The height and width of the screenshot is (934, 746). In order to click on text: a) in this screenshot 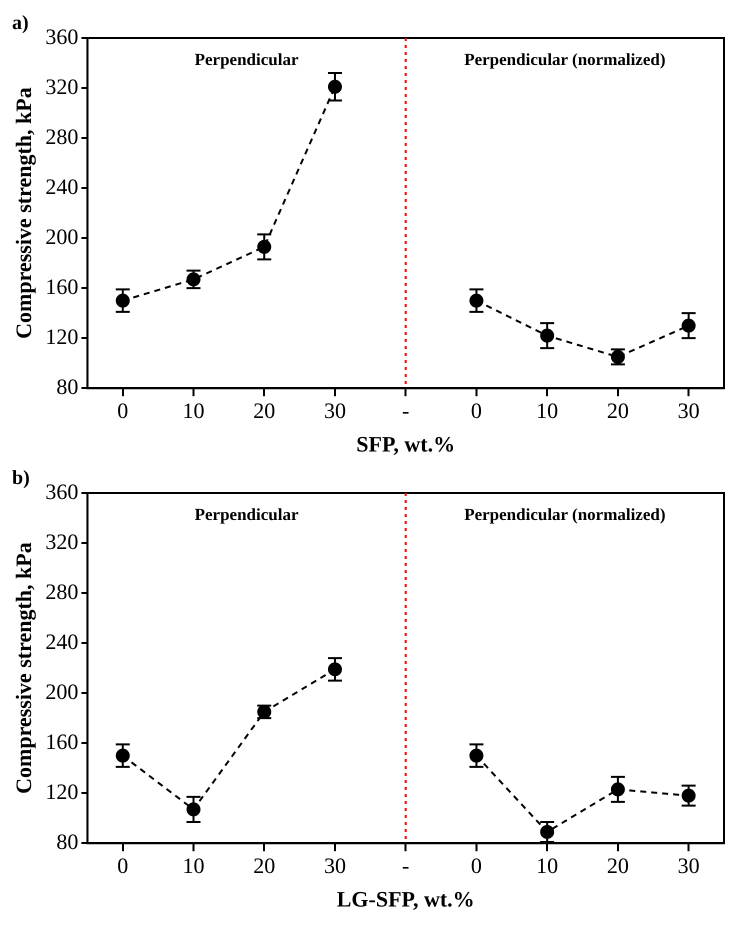, I will do `click(20, 23)`.